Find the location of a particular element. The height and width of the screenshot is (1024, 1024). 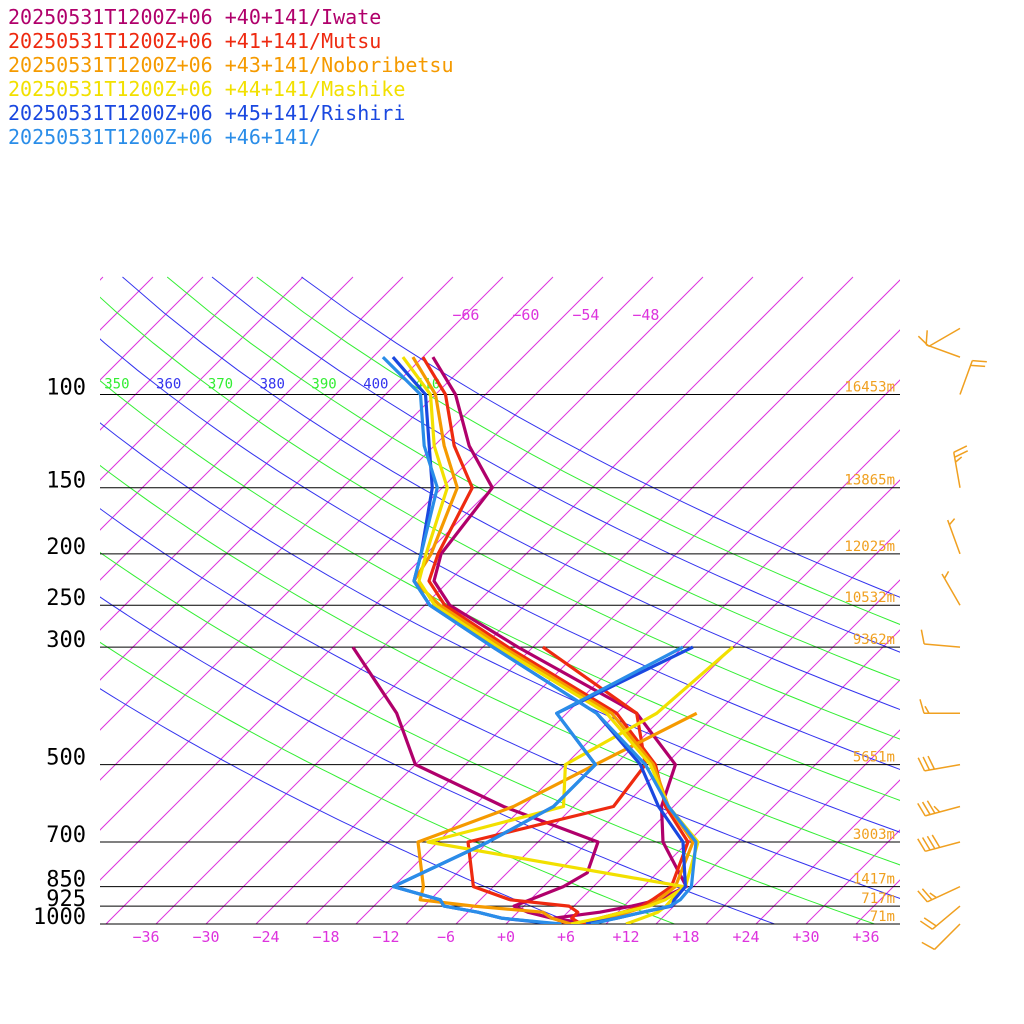

height-label: 1417m is located at coordinates (874, 880).